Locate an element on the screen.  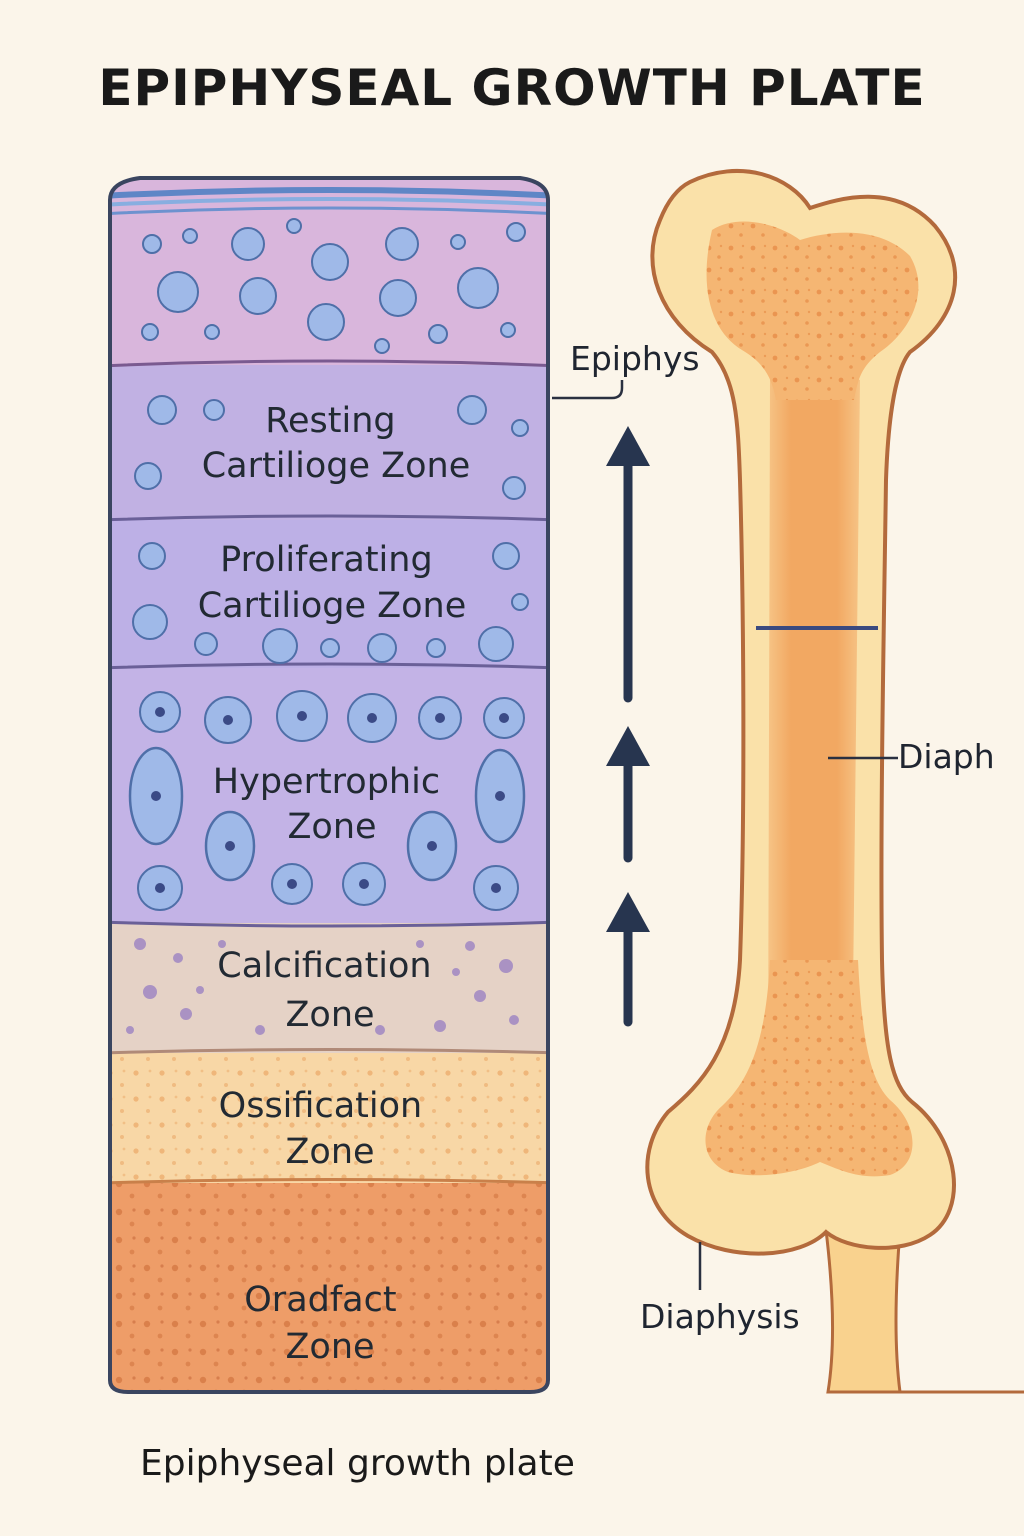
label-resting: Resting Cartilioge Zone is located at coordinates (336, 443).